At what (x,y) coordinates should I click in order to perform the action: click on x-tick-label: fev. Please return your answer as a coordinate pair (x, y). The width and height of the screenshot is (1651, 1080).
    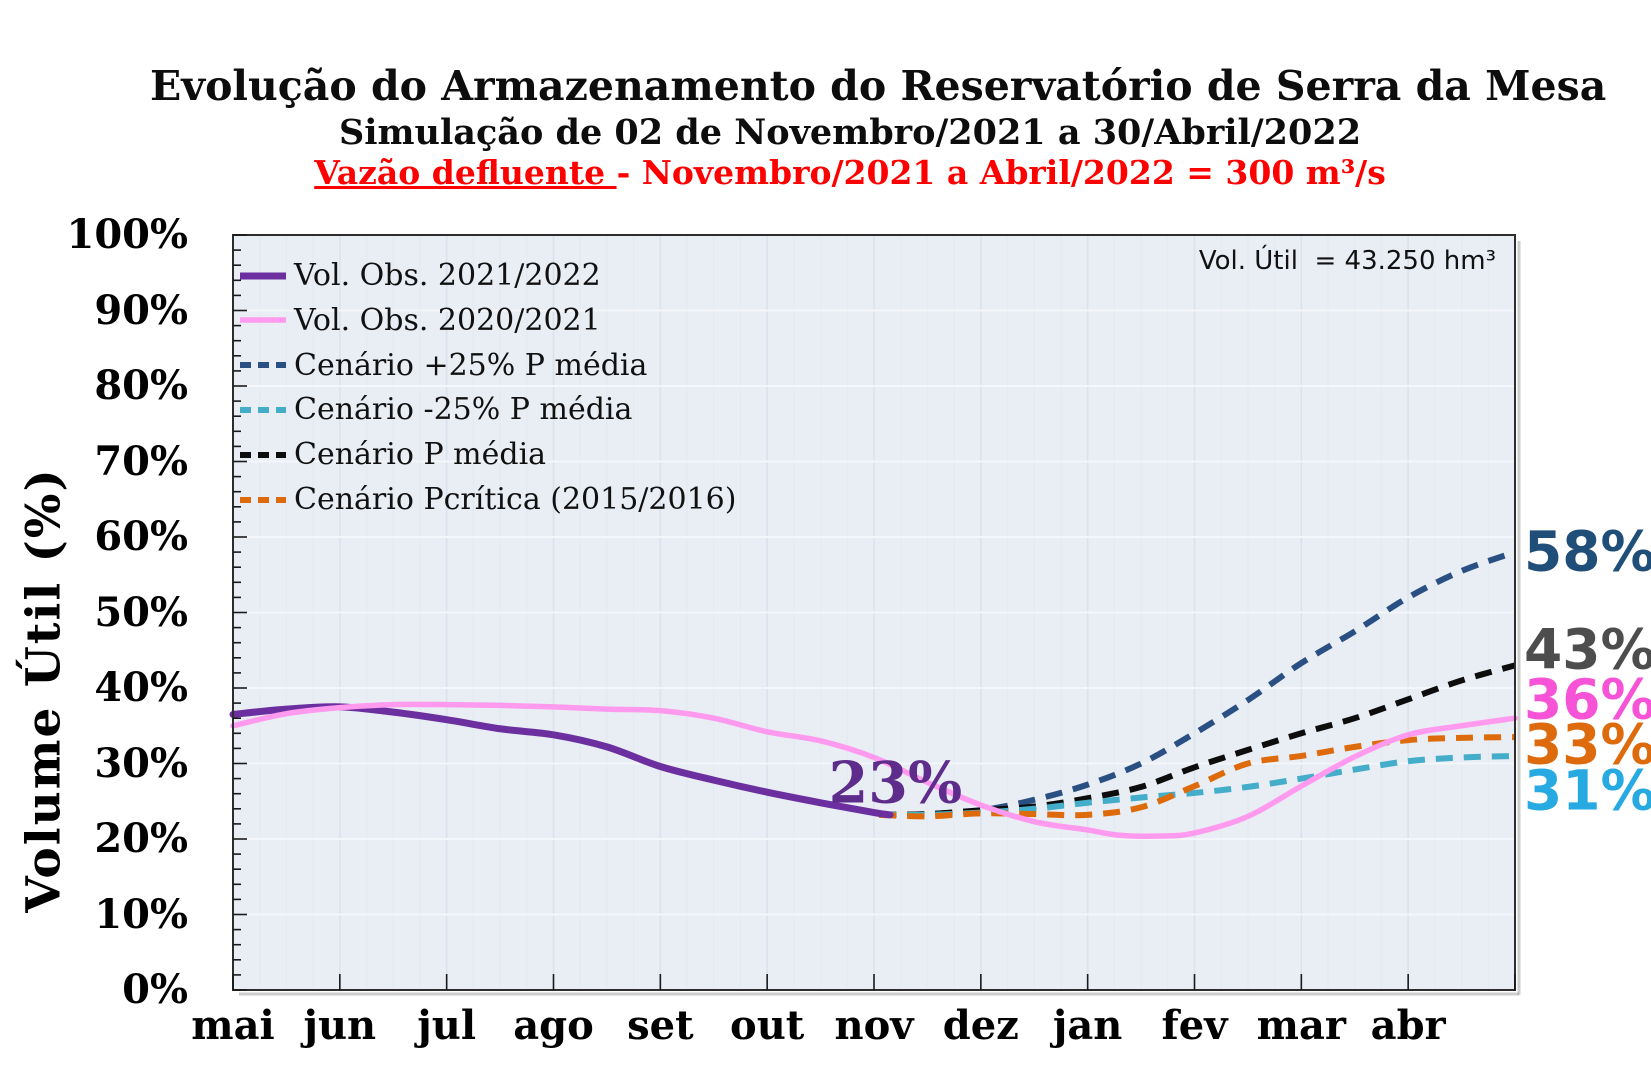
    Looking at the image, I should click on (1194, 1025).